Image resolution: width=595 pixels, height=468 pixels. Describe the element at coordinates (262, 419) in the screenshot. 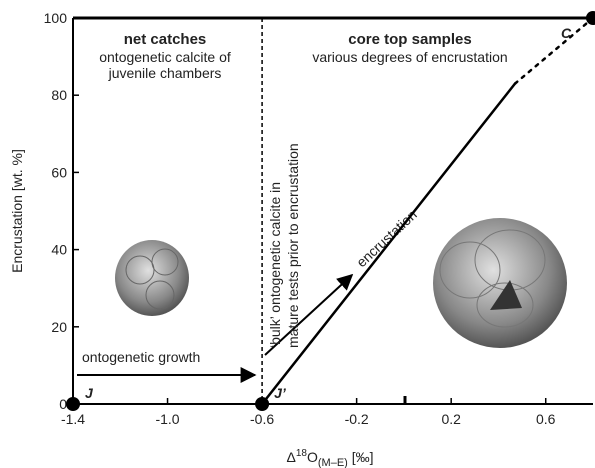

I see `x-tick-label: -0.6` at that location.